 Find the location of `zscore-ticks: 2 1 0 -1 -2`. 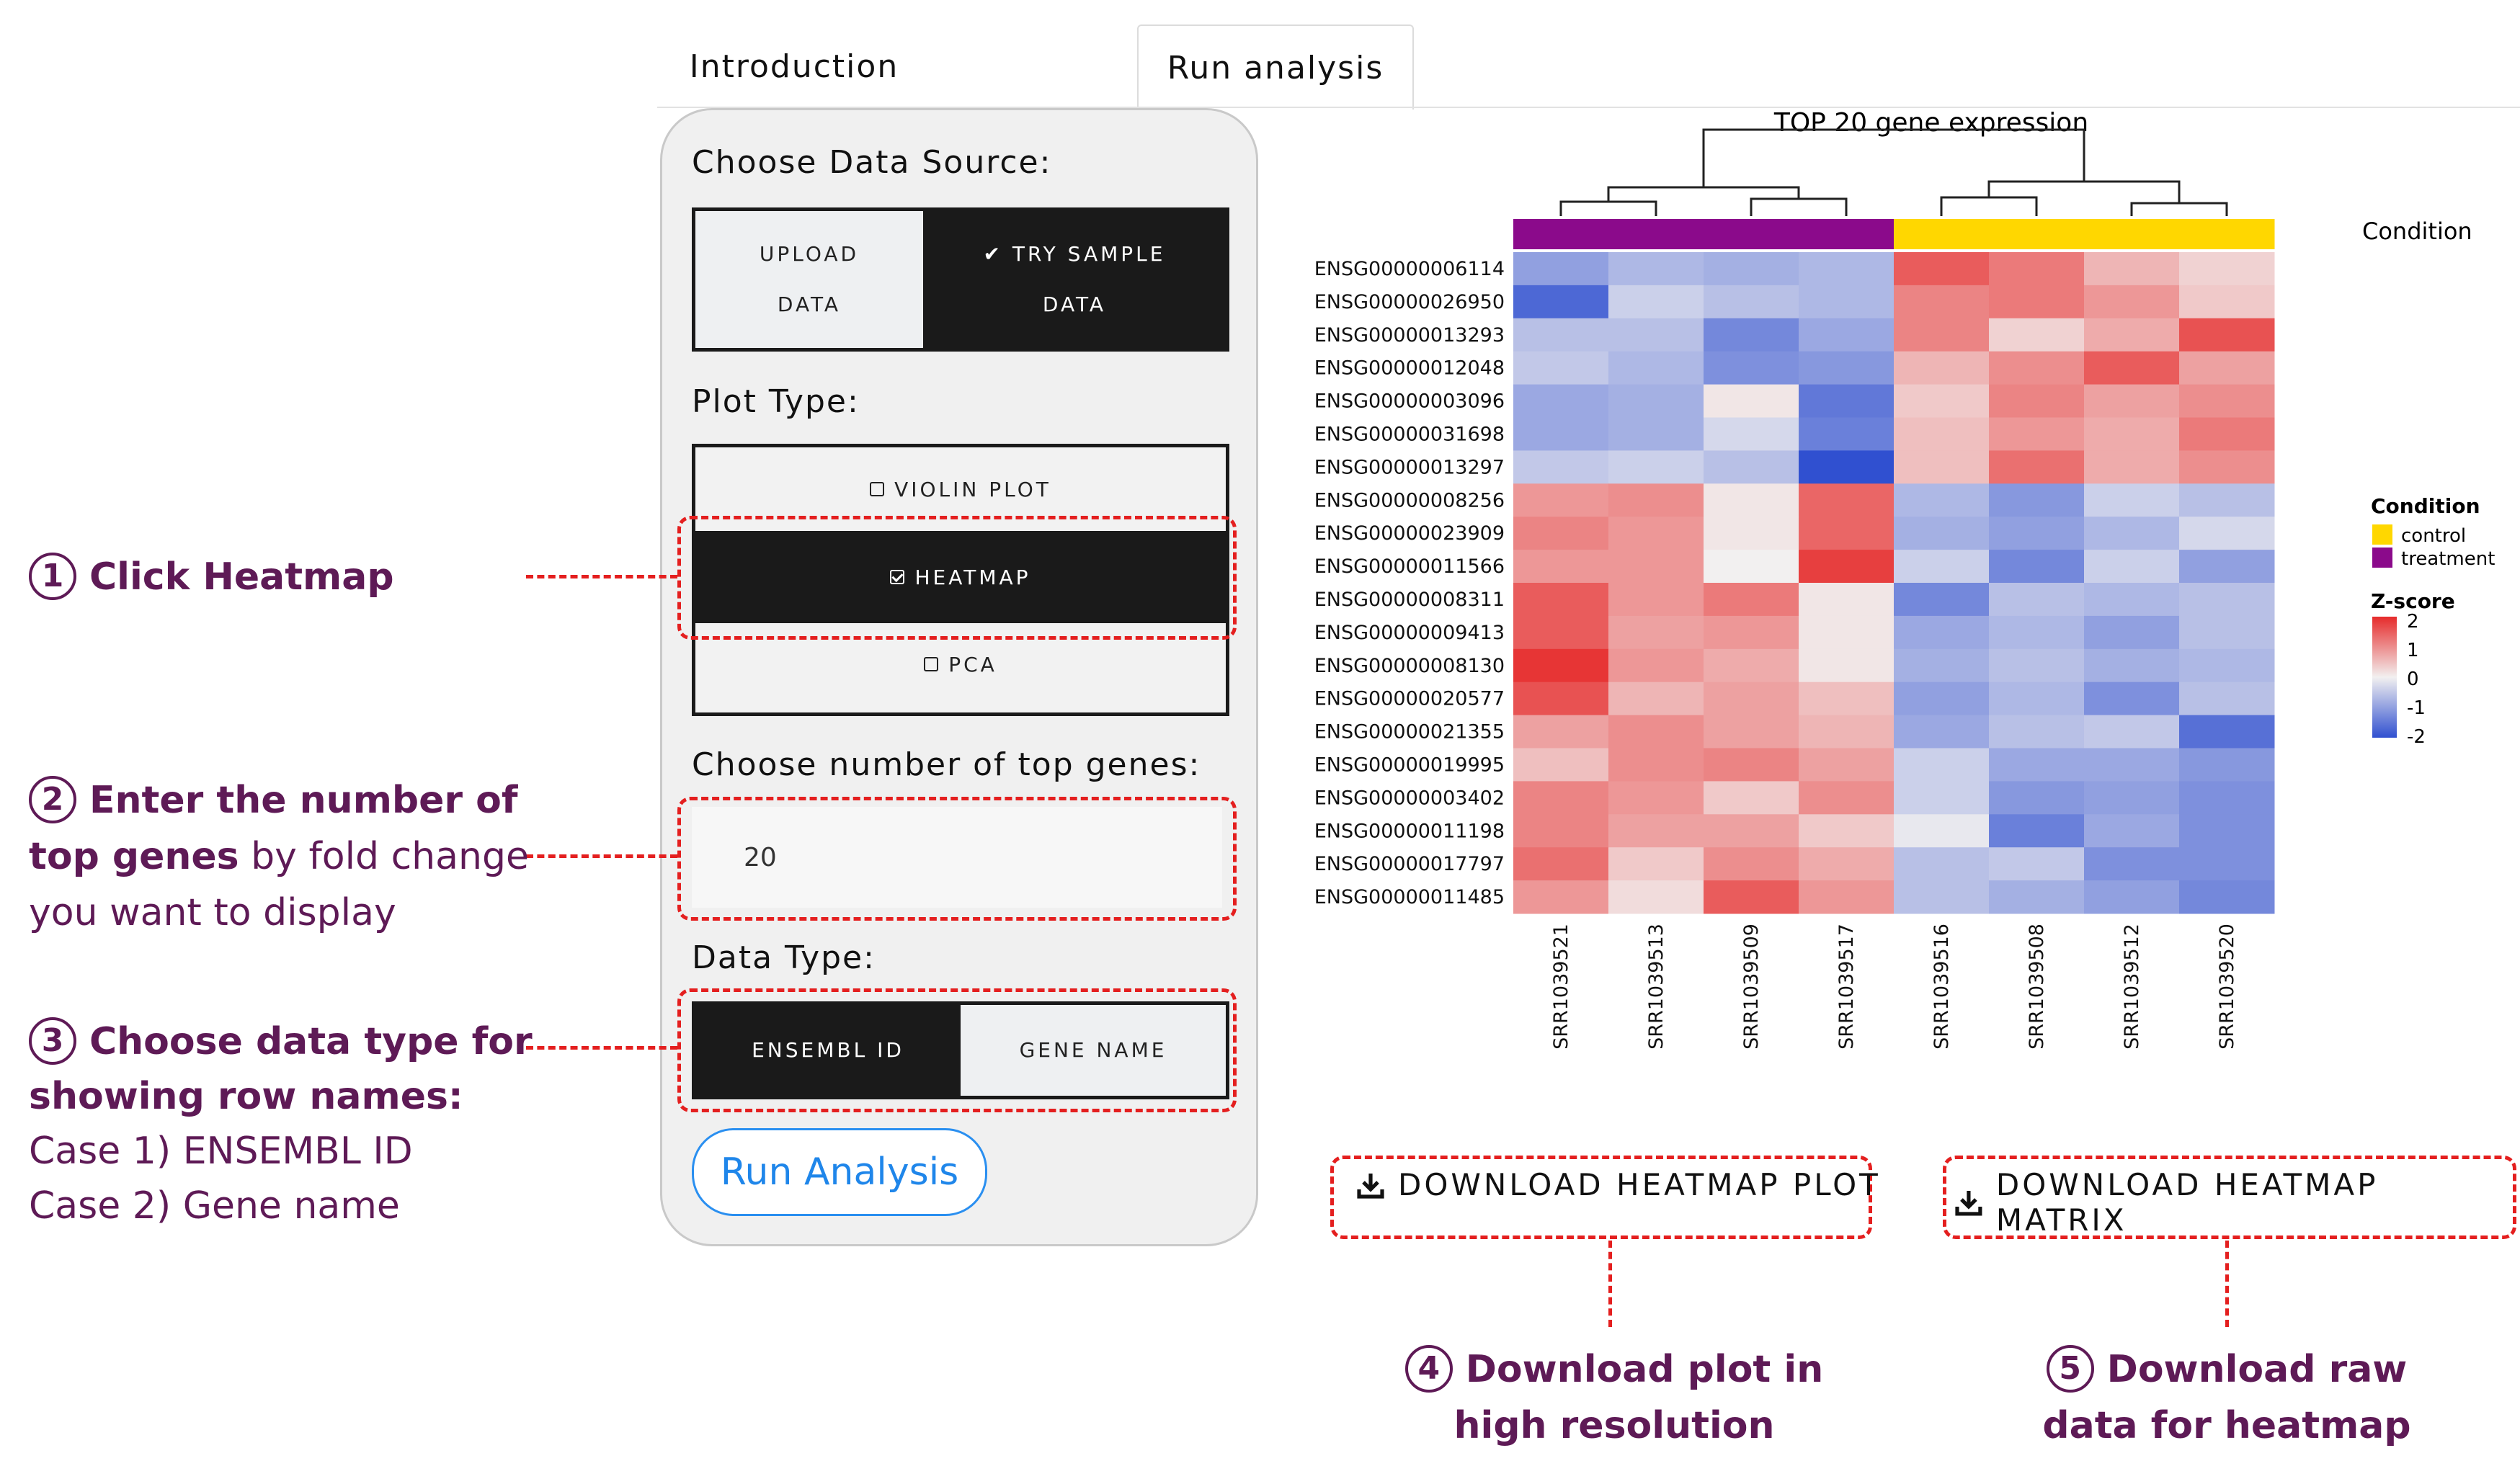

zscore-ticks: 2 1 0 -1 -2 is located at coordinates (2411, 679).